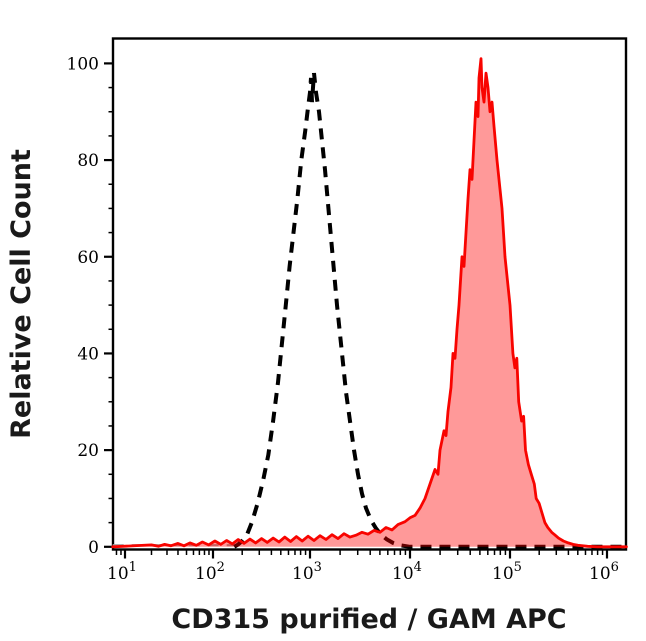 The height and width of the screenshot is (641, 646). Describe the element at coordinates (83, 64) in the screenshot. I see `y-tick-label: 100` at that location.